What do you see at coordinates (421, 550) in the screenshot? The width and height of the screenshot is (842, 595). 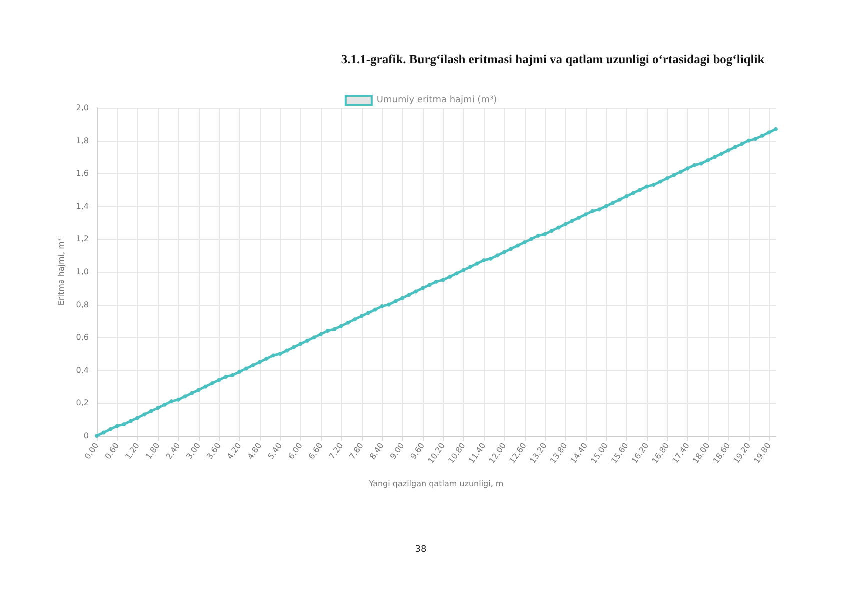 I see `text: 38` at bounding box center [421, 550].